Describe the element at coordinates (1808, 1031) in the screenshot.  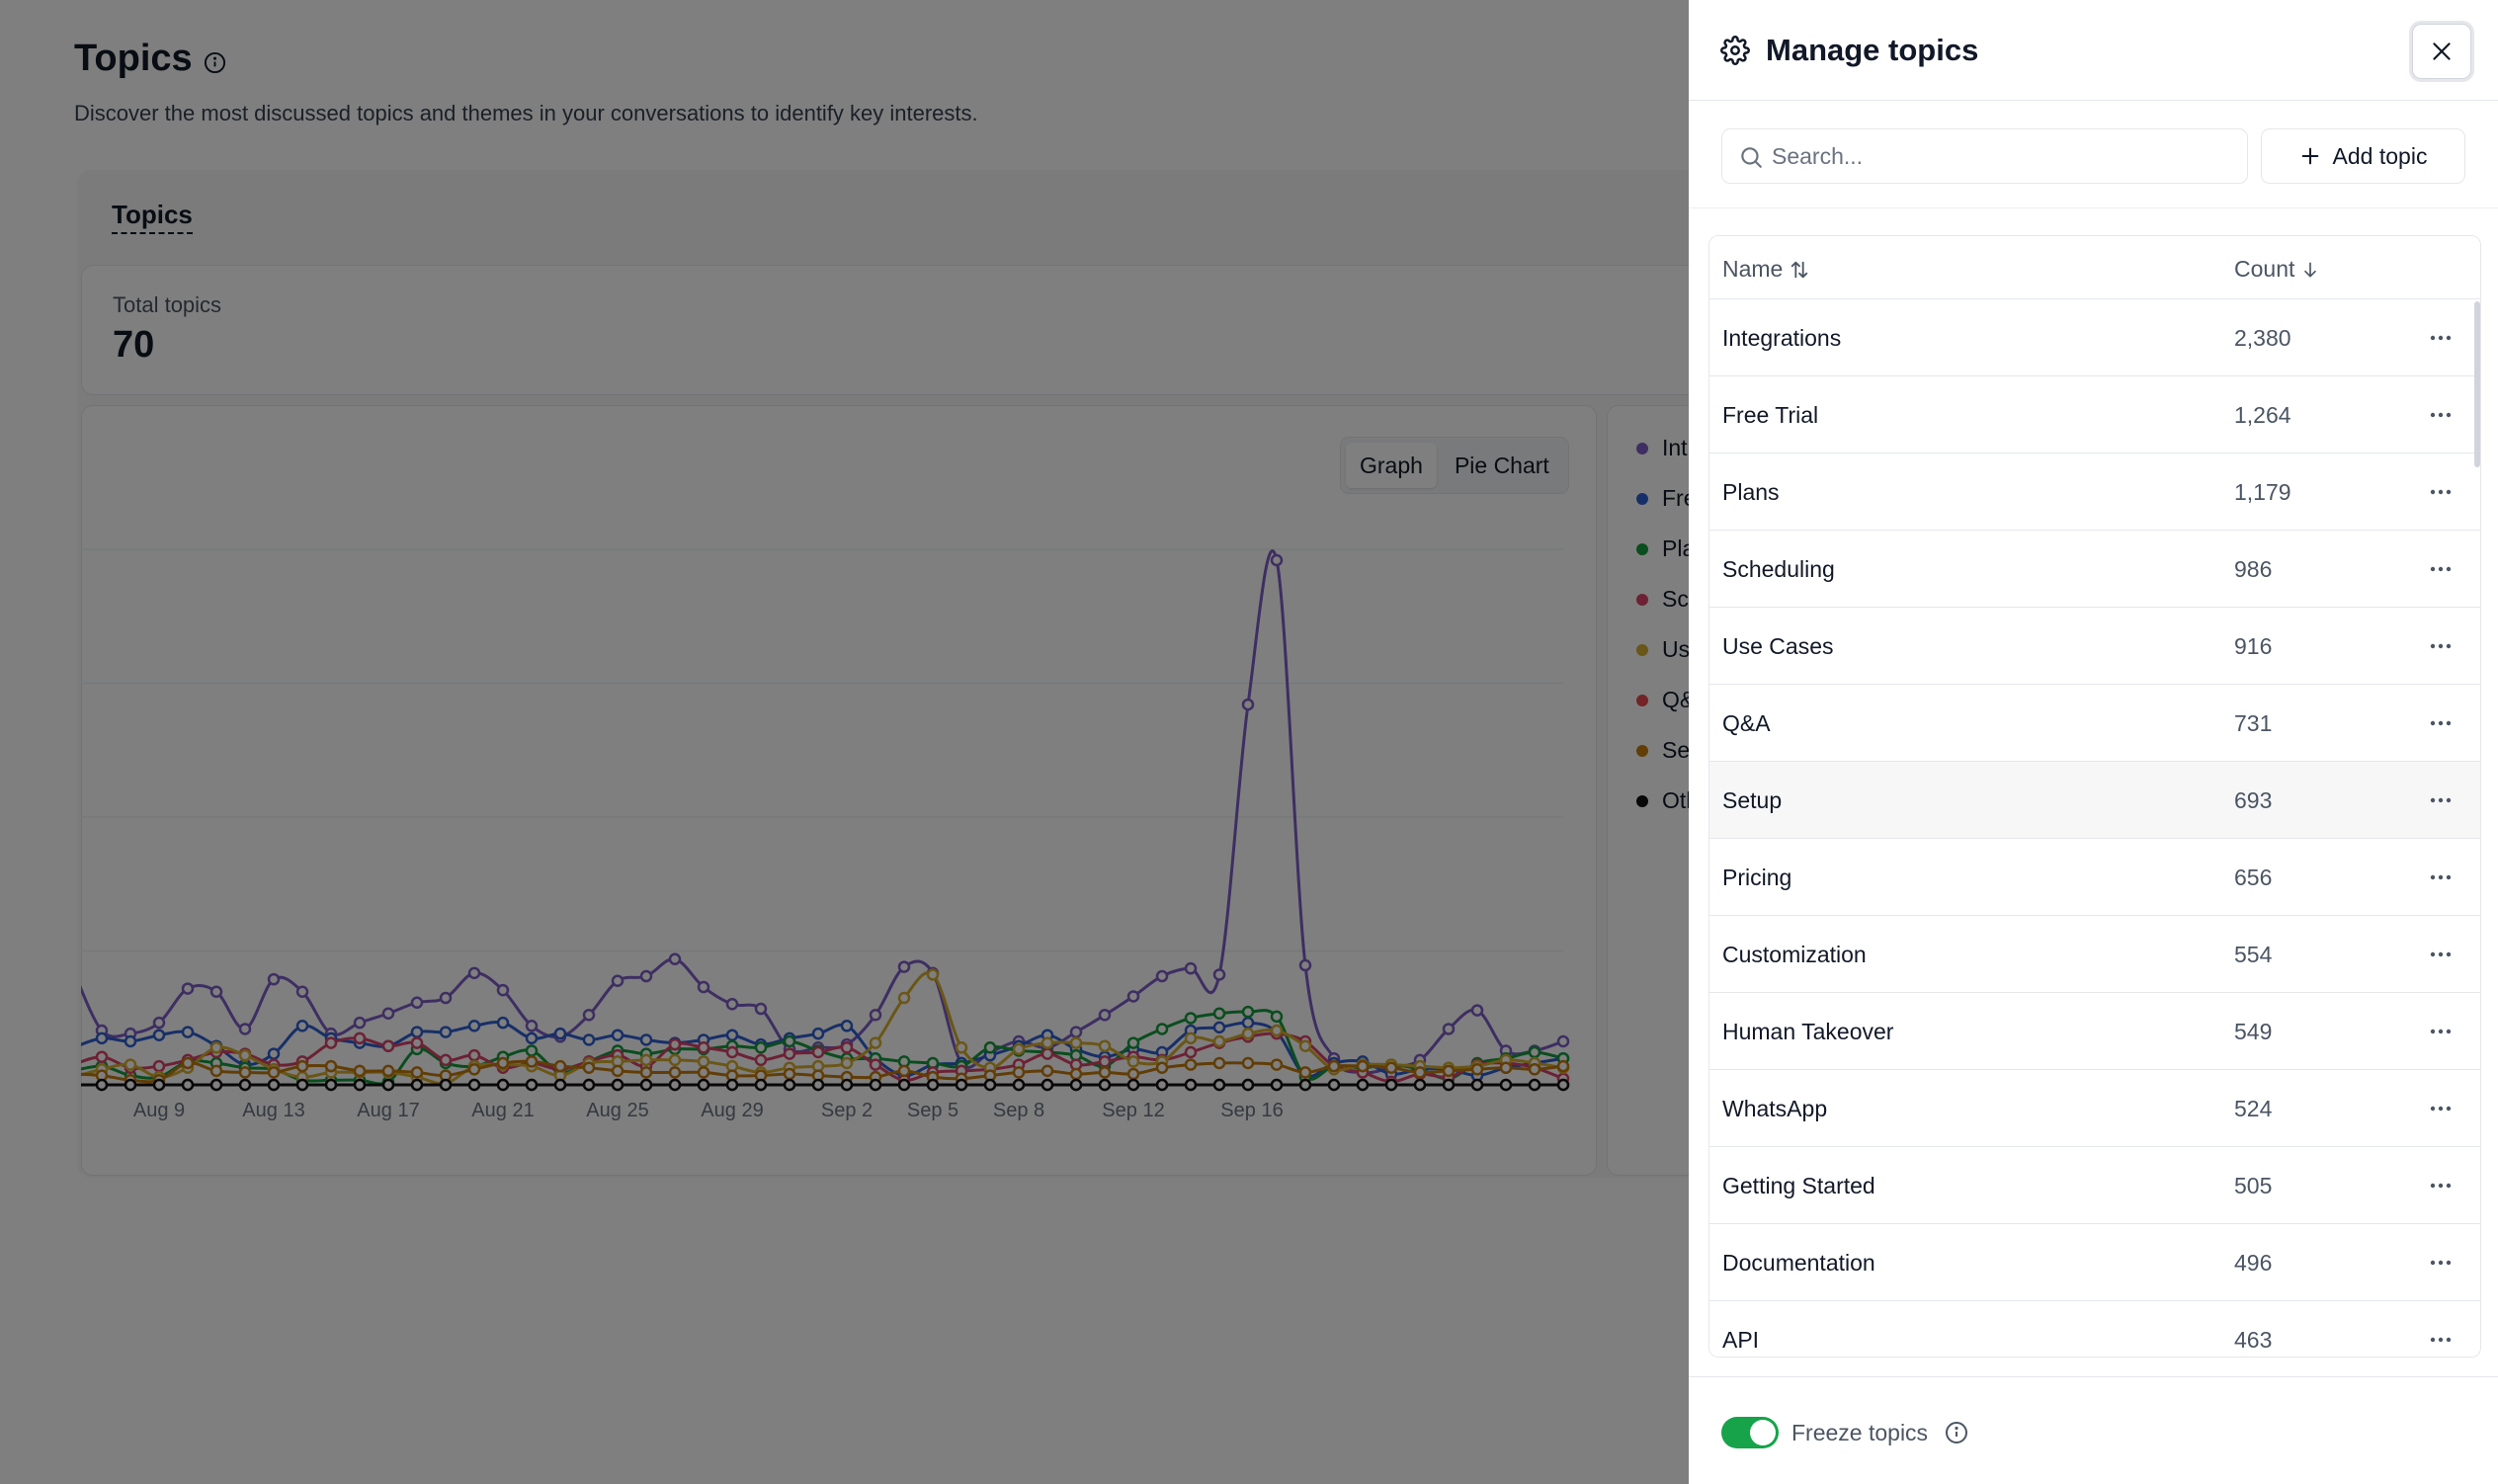
I see `topic-name: Human Takeover` at that location.